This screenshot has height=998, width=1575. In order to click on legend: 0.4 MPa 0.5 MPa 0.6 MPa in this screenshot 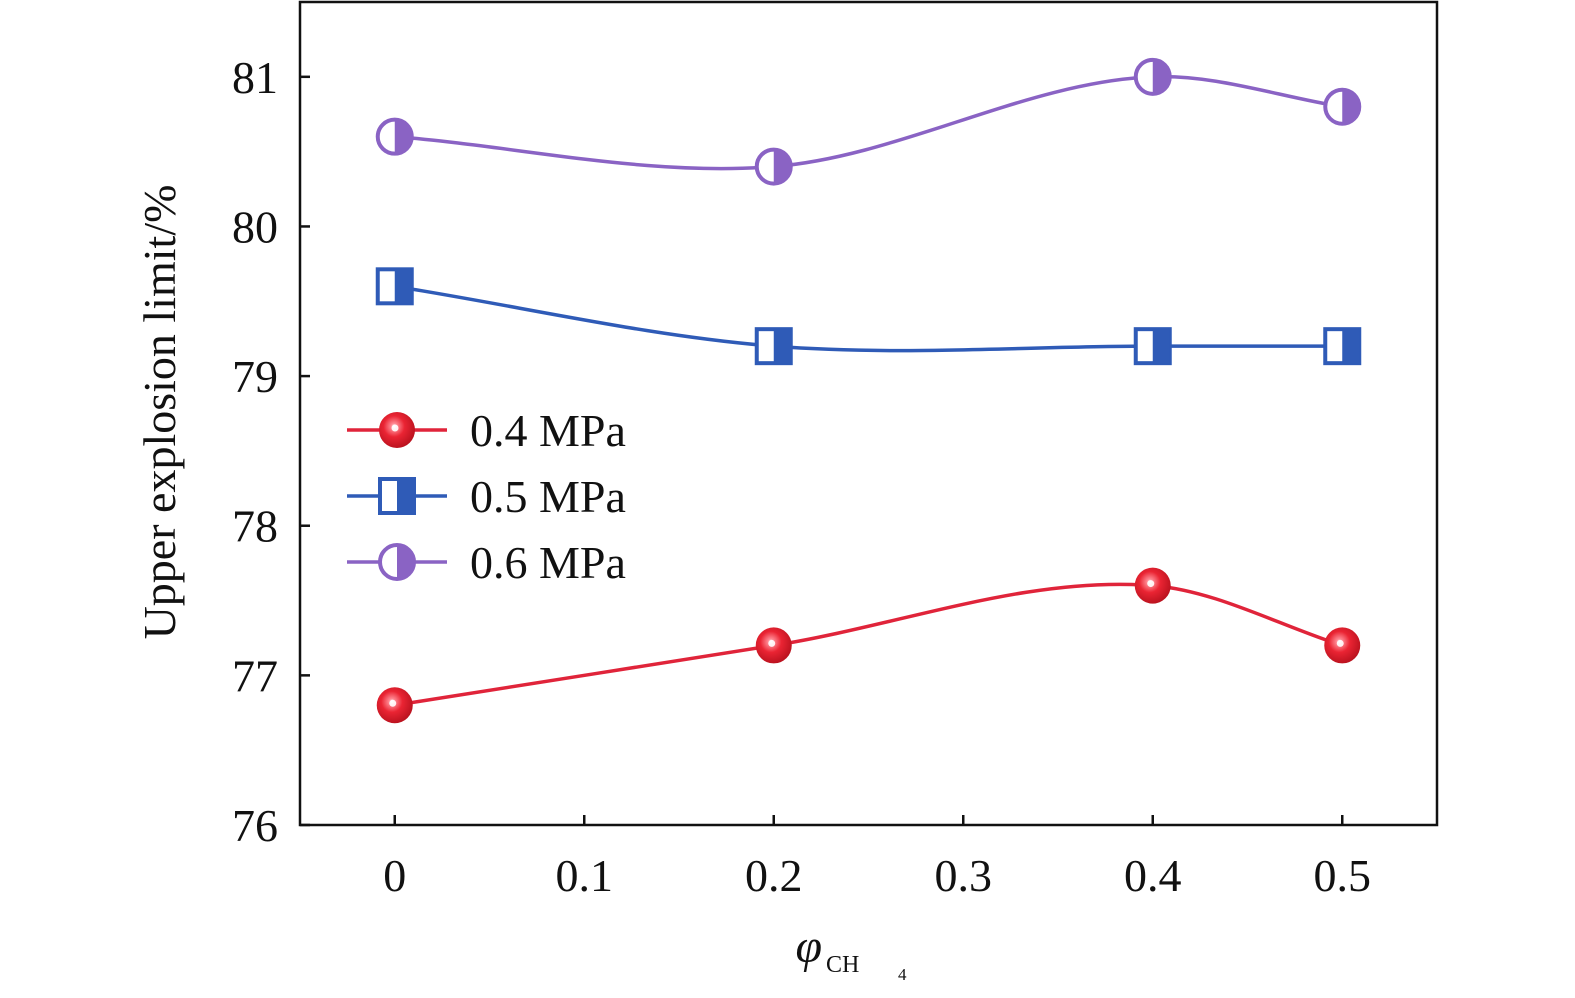, I will do `click(486, 496)`.